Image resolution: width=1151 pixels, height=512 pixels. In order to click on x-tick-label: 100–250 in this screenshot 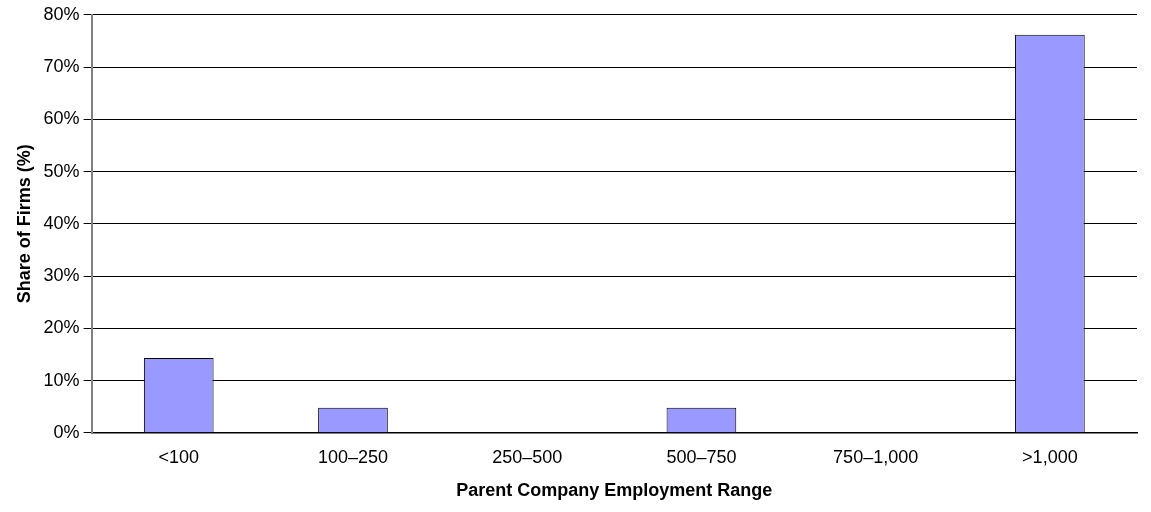, I will do `click(353, 456)`.